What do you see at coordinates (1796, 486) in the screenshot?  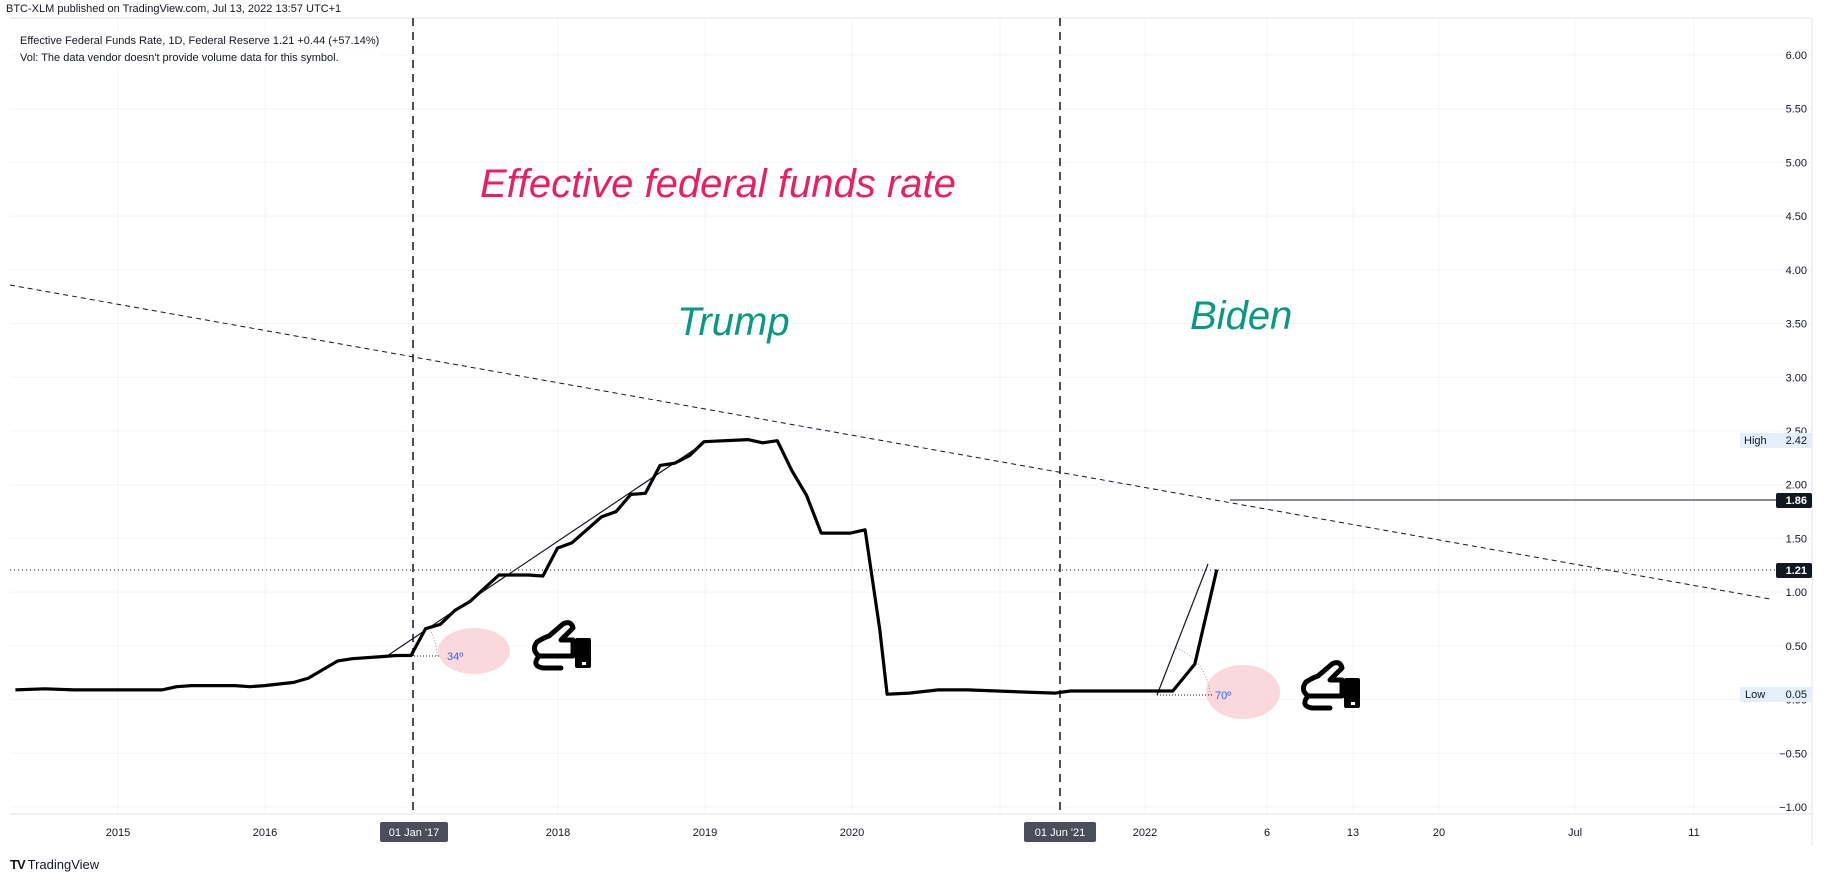 I see `y-tick-label: 2.00` at bounding box center [1796, 486].